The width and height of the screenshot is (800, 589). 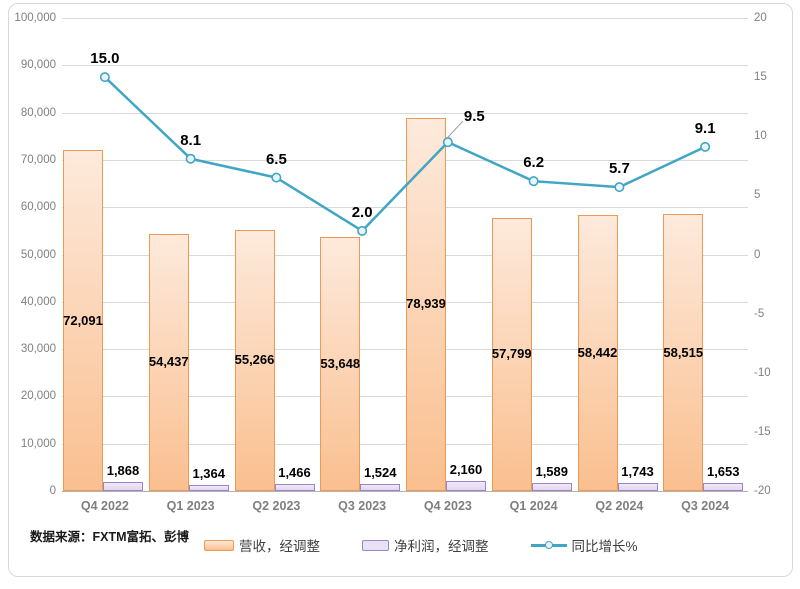 I want to click on y-axis-right-tick-label: 10, so click(x=760, y=136).